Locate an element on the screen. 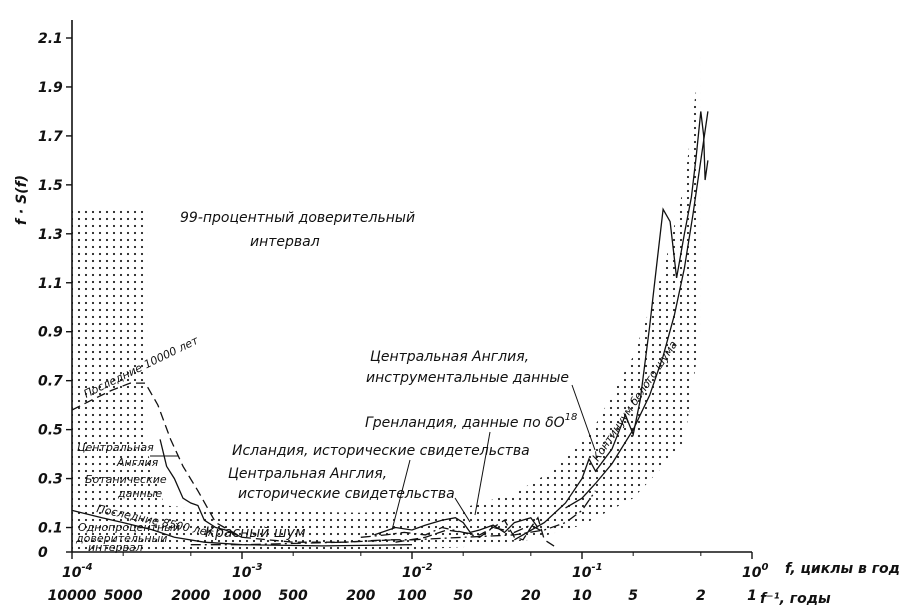  y-tick-label: 1.5 is located at coordinates (50, 186).